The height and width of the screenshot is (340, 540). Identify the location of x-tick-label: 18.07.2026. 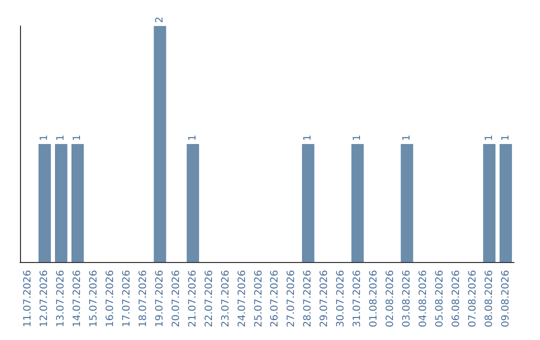
(143, 299).